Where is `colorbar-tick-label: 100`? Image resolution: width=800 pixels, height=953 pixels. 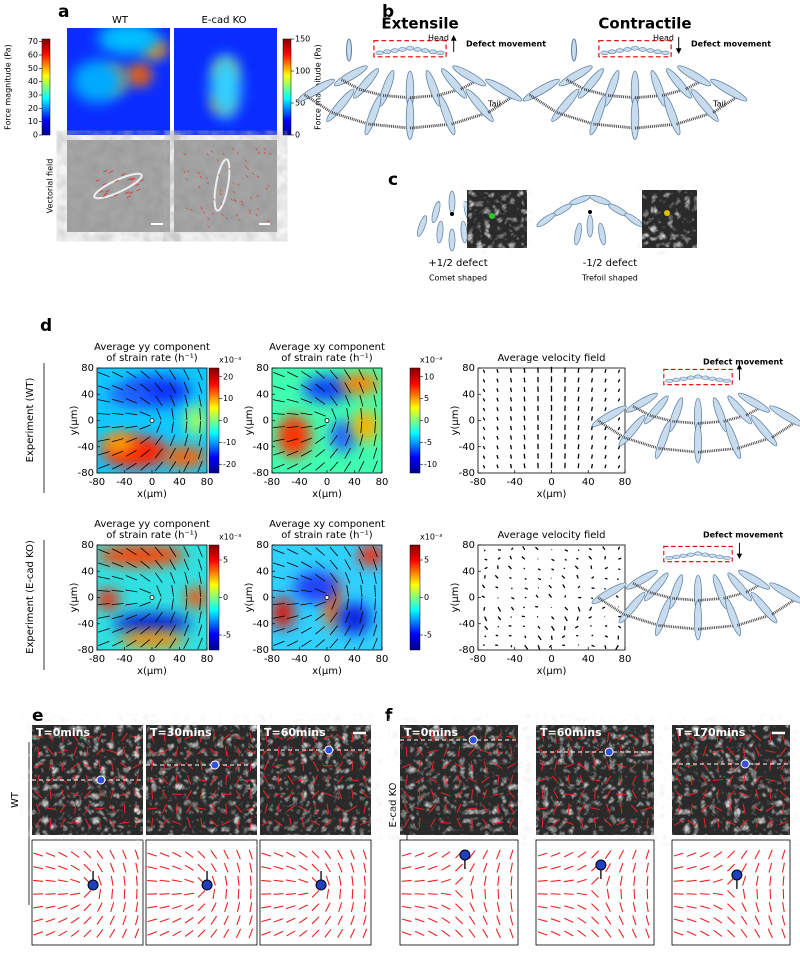
colorbar-tick-label: 100 is located at coordinates (302, 71).